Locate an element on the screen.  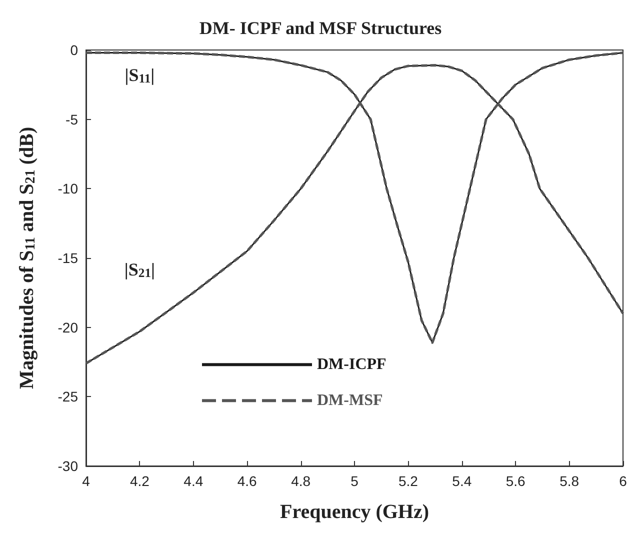
chart-title: DM- ICPF and MSF Structures is located at coordinates (320, 28).